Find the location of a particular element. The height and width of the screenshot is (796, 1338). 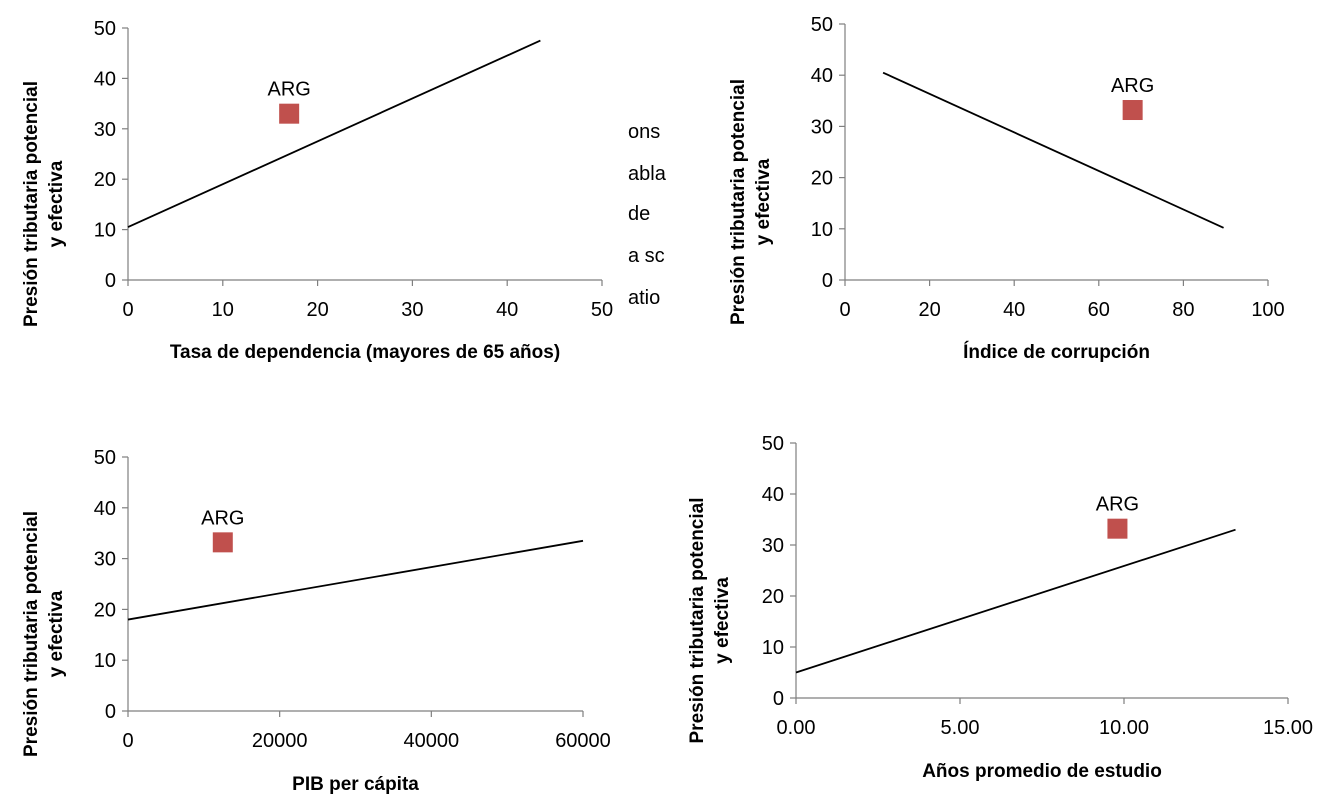

background-text-fragment: a sc is located at coordinates (646, 256).